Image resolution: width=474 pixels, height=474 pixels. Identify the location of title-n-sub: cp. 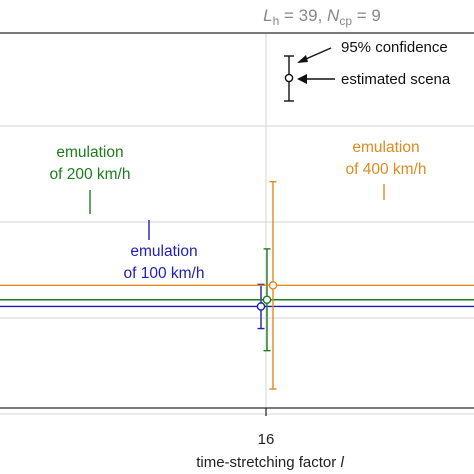
(345, 21).